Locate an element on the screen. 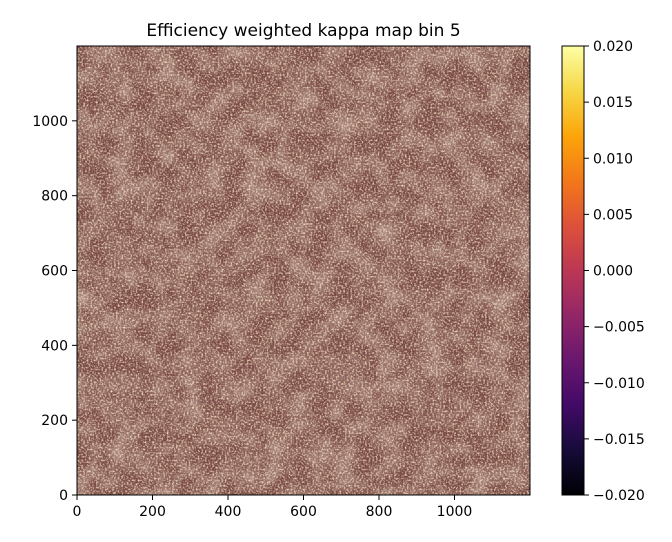 The width and height of the screenshot is (672, 542). y-tick-label: 600 is located at coordinates (54, 272).